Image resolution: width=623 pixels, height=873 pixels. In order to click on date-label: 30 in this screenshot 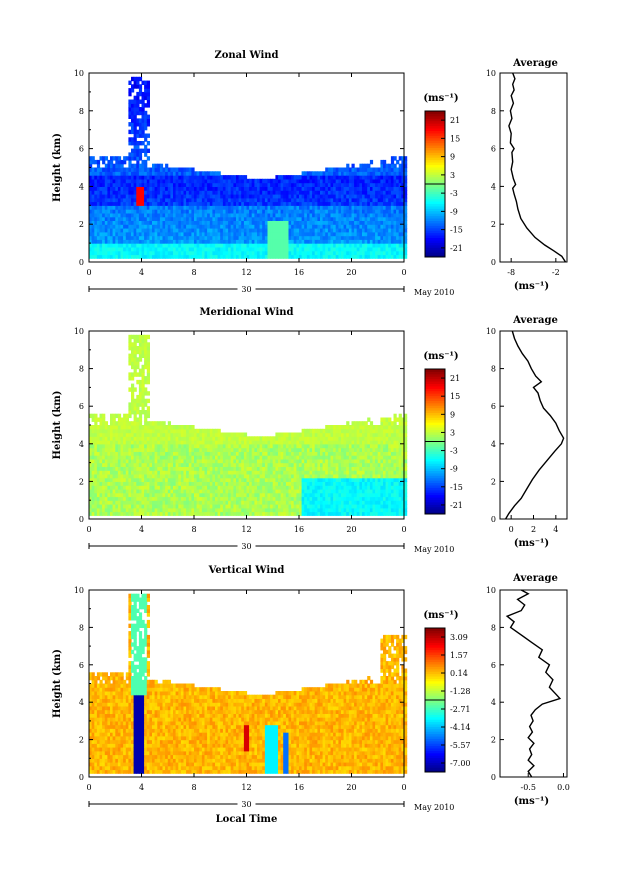, I will do `click(246, 289)`.